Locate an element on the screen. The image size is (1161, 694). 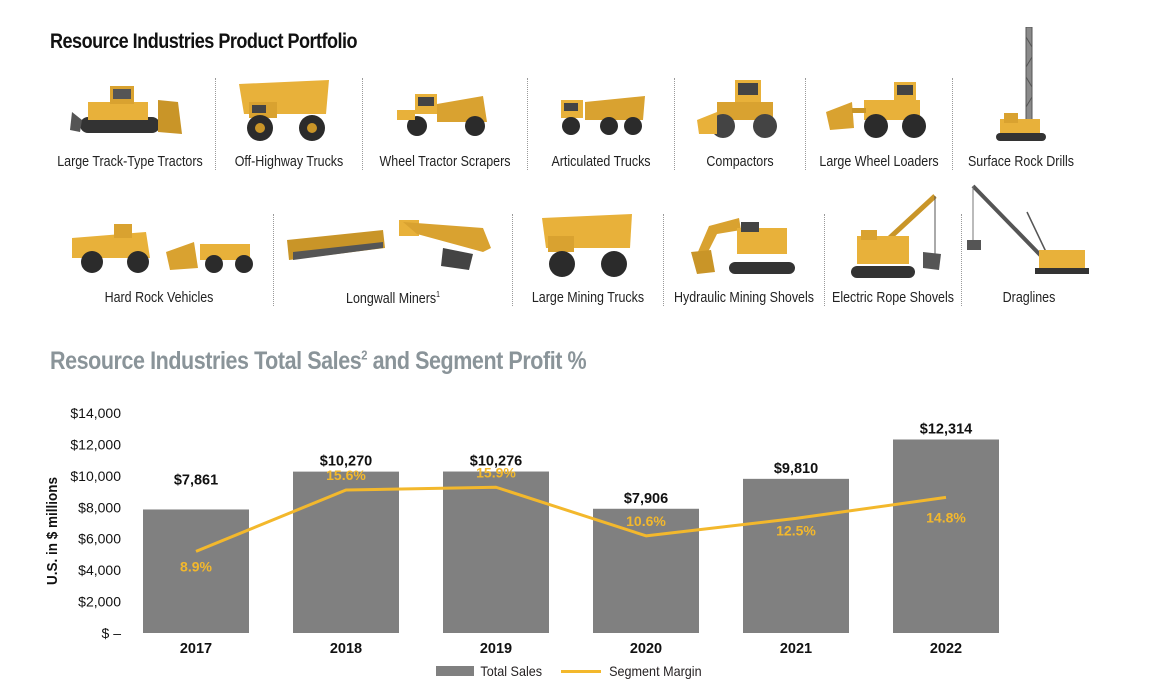
y-axis-label: U.S. in $ millions is located at coordinates (52, 530).